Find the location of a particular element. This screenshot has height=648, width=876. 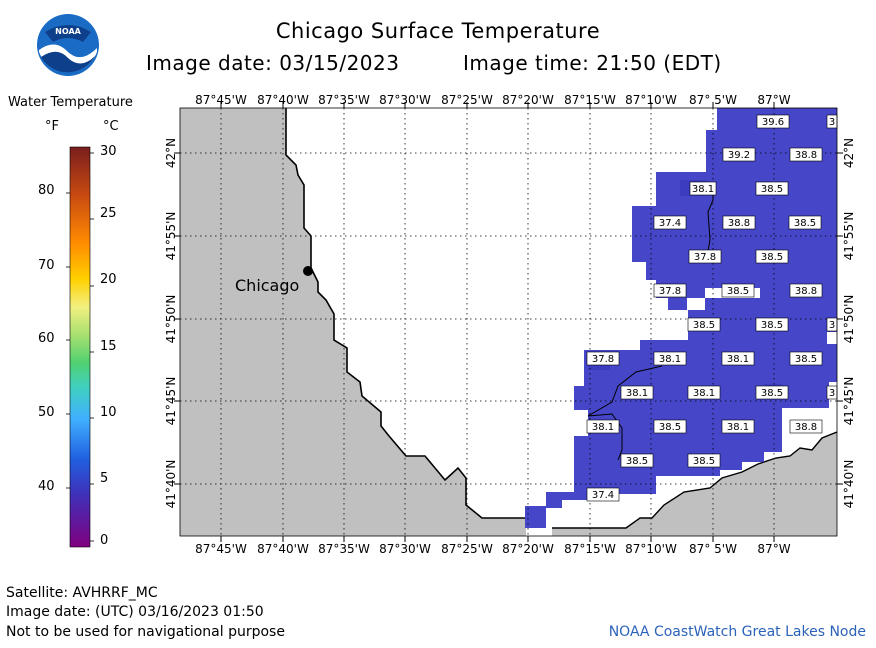

temp-label: 37.4 is located at coordinates (670, 222).